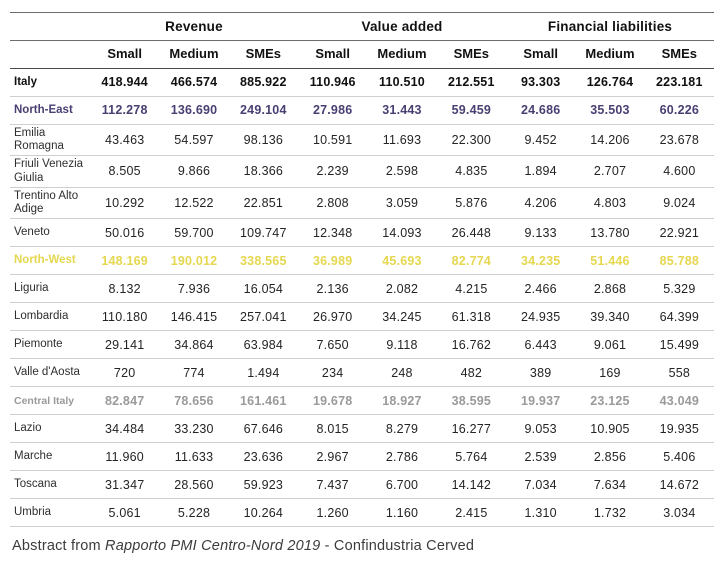  What do you see at coordinates (679, 171) in the screenshot?
I see `cell-value: 4.600` at bounding box center [679, 171].